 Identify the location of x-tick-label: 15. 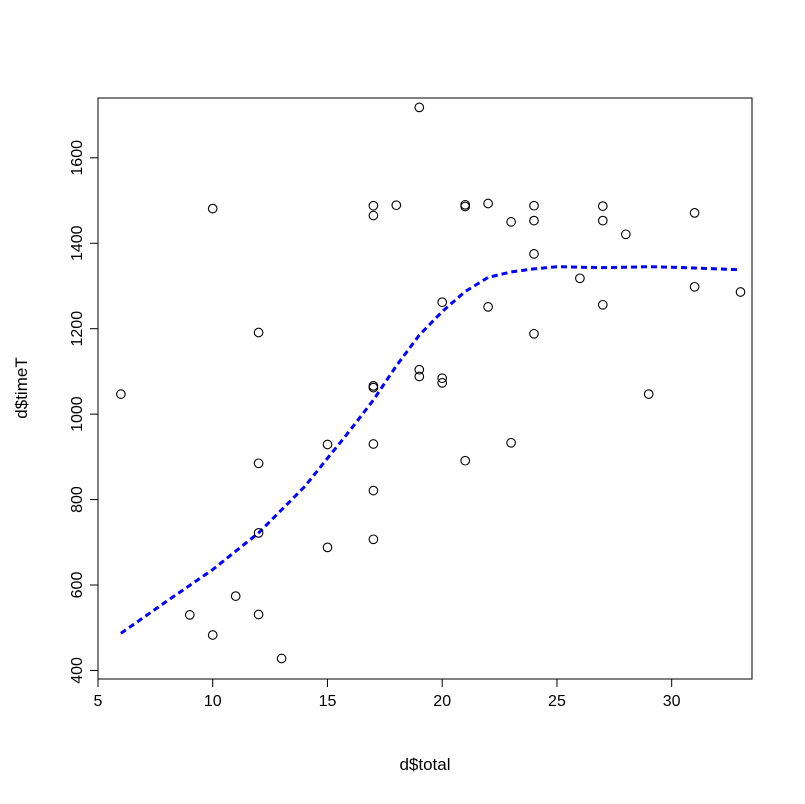
(328, 701).